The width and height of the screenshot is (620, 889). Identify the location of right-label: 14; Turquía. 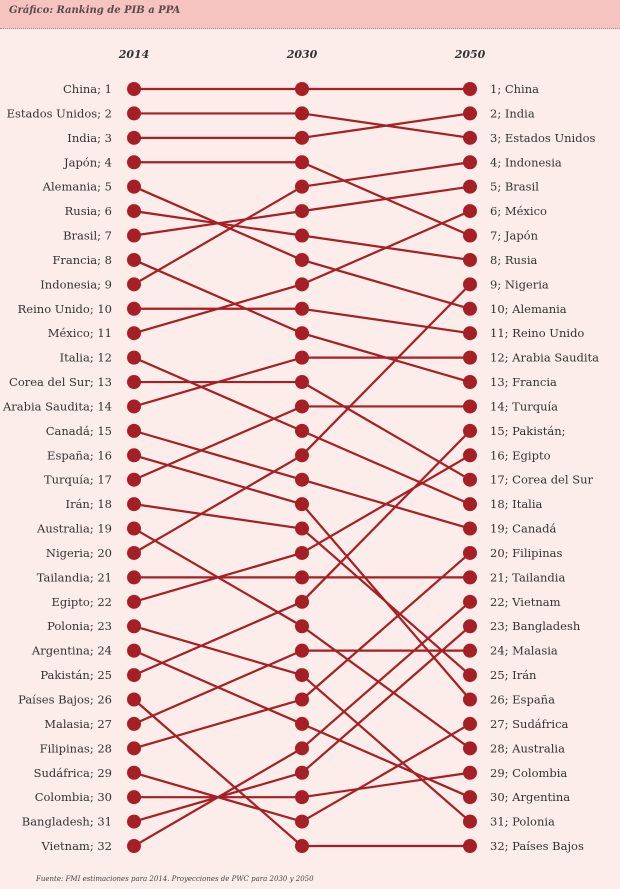
(524, 406).